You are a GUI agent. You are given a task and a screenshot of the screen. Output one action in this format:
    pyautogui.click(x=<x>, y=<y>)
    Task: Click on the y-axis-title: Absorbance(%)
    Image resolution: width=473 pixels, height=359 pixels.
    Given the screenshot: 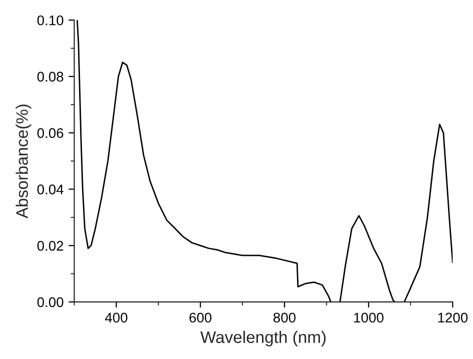 What is the action you would take?
    pyautogui.click(x=24, y=161)
    